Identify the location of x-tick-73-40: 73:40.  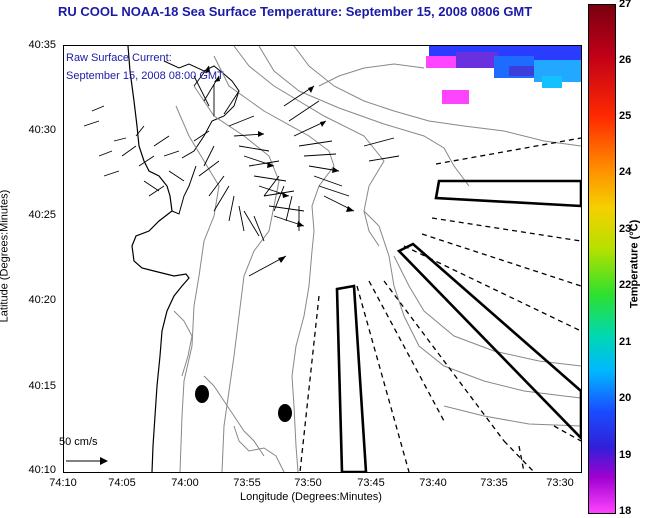
(433, 483).